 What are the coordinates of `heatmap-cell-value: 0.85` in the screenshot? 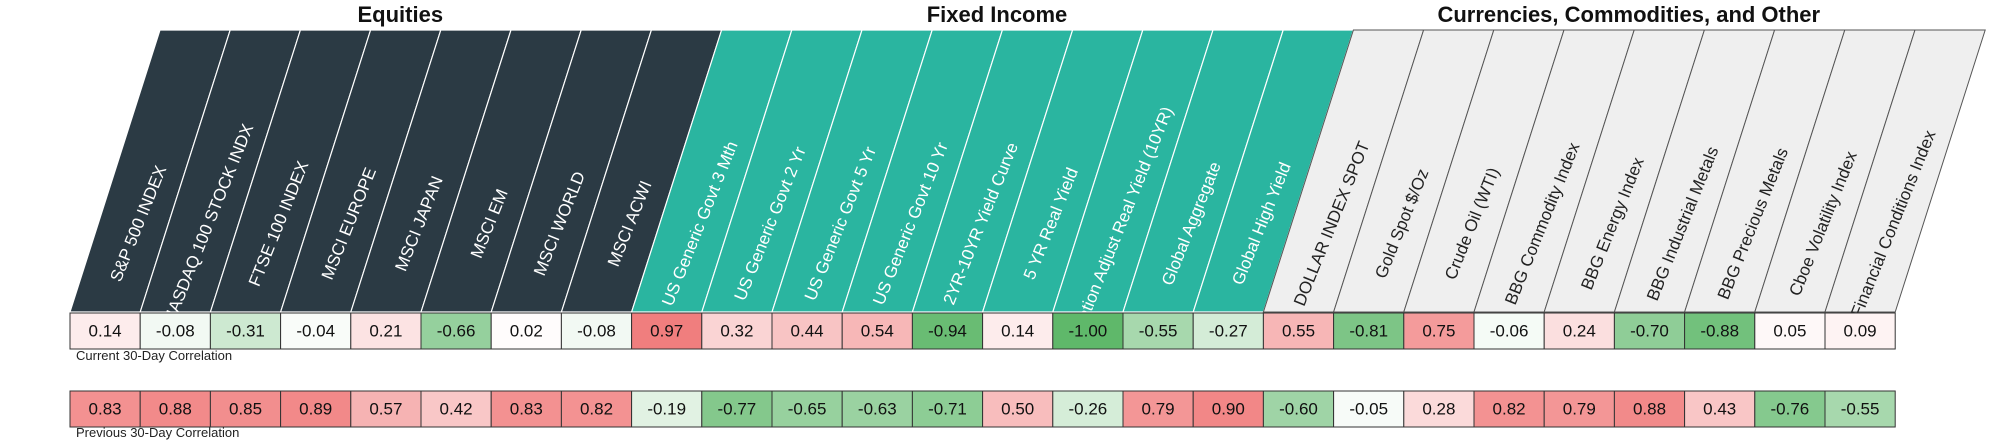 It's located at (245, 408).